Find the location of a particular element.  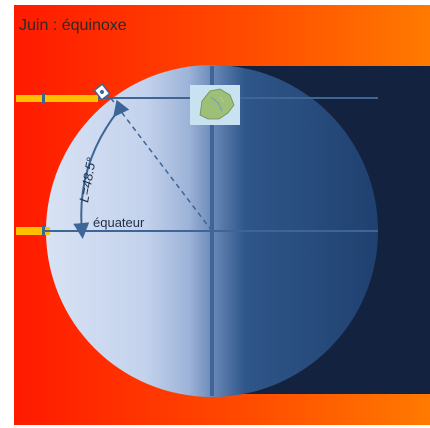

diagram-title: Juin : équinoxe is located at coordinates (73, 25).